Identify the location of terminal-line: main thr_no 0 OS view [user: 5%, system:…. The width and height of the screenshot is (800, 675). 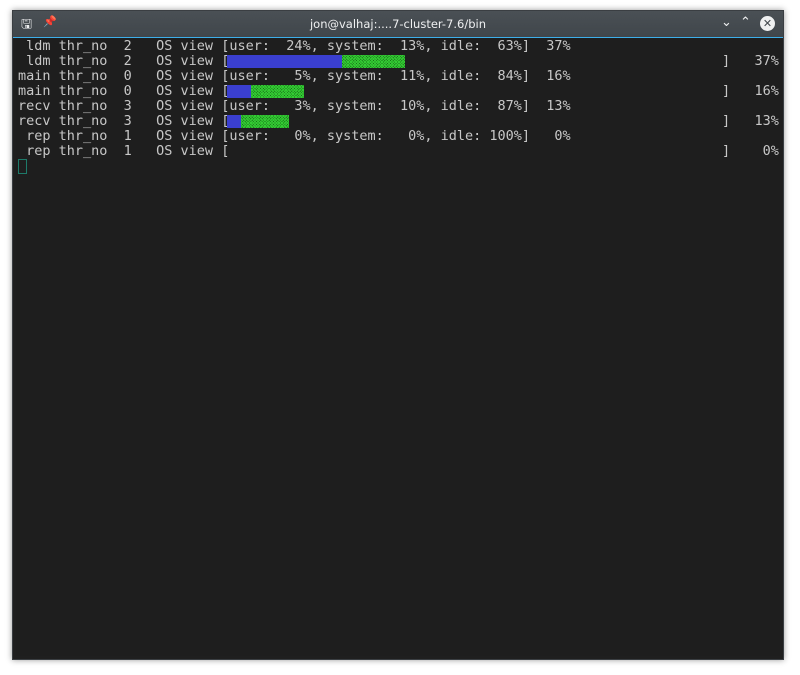
(294, 76).